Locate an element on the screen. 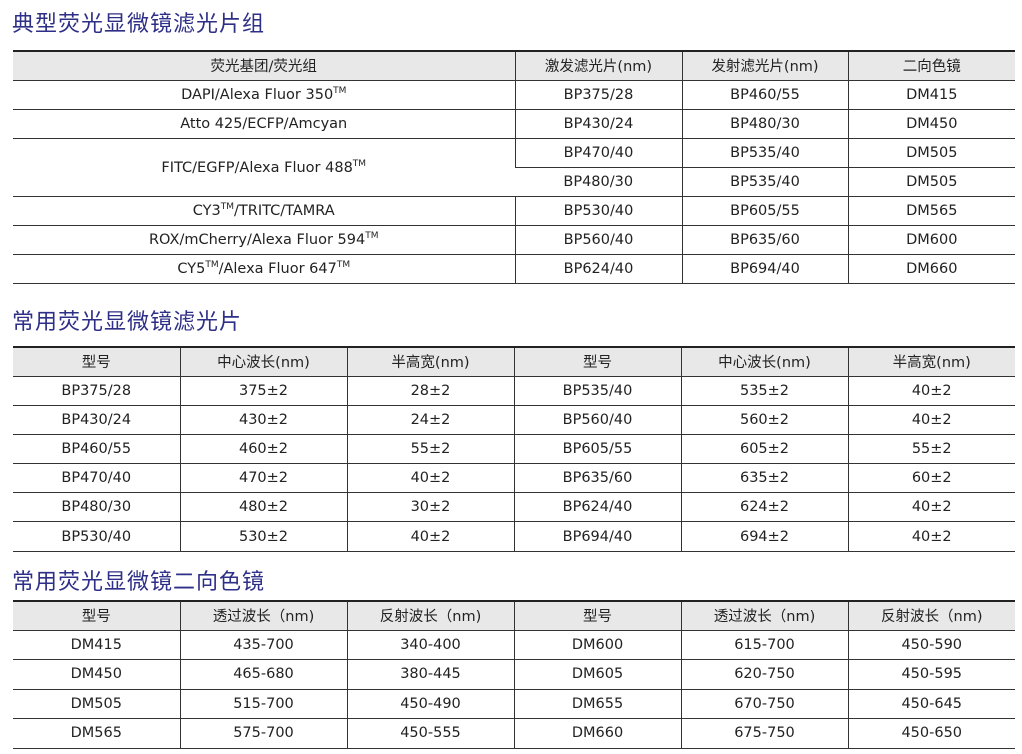 This screenshot has height=754, width=1022. table-row: BP430/24 430±2 24±2 BP560/40 560±2 40±2 is located at coordinates (514, 420).